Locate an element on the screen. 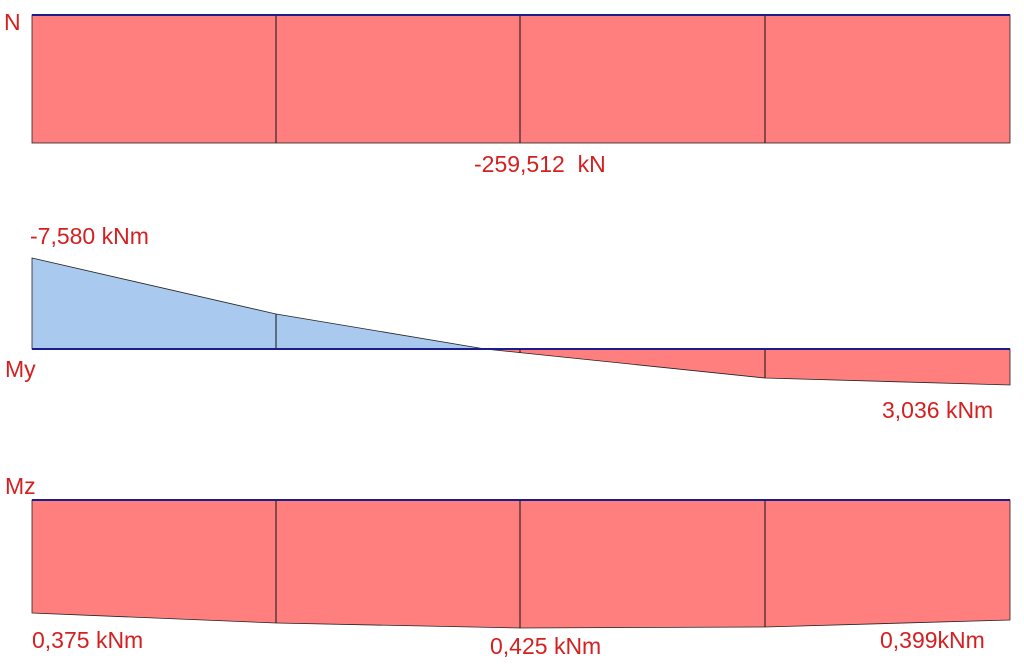 The height and width of the screenshot is (664, 1024). value-label: -259,512 kN is located at coordinates (540, 164).